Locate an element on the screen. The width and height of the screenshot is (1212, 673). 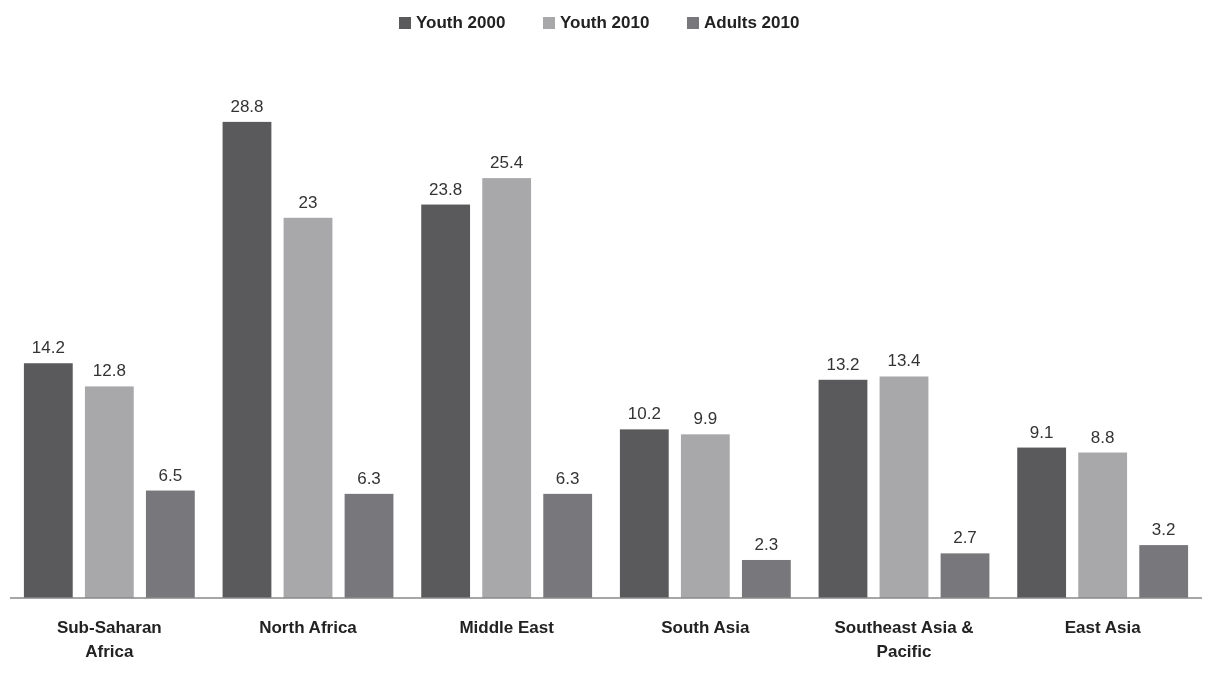
data-label: 2.3 is located at coordinates (766, 544).